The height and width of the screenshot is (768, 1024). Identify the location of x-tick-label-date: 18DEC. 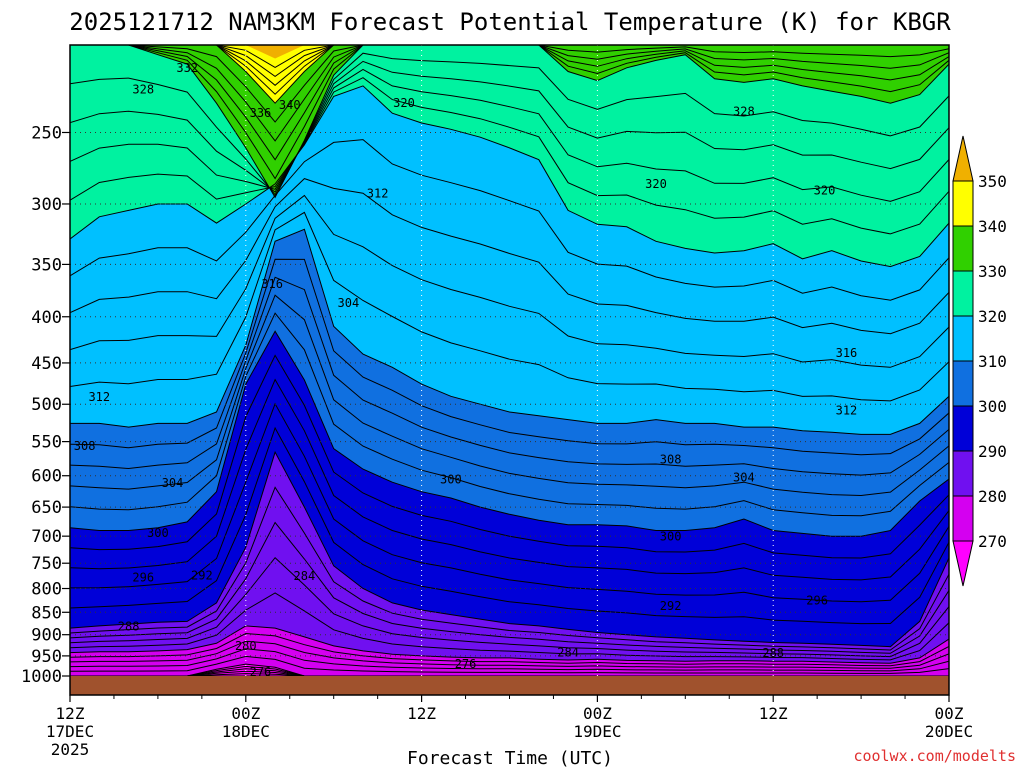
(246, 731).